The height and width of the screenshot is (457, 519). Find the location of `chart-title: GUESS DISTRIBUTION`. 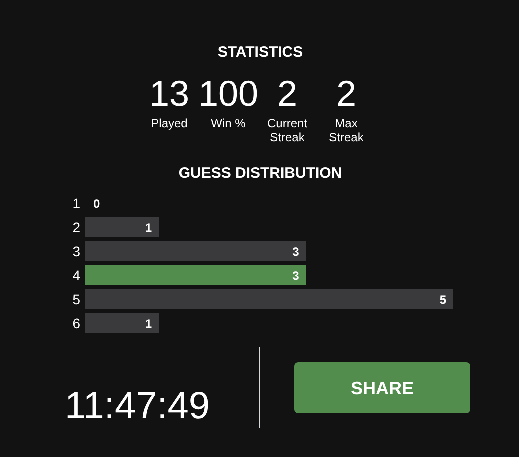

chart-title: GUESS DISTRIBUTION is located at coordinates (260, 173).